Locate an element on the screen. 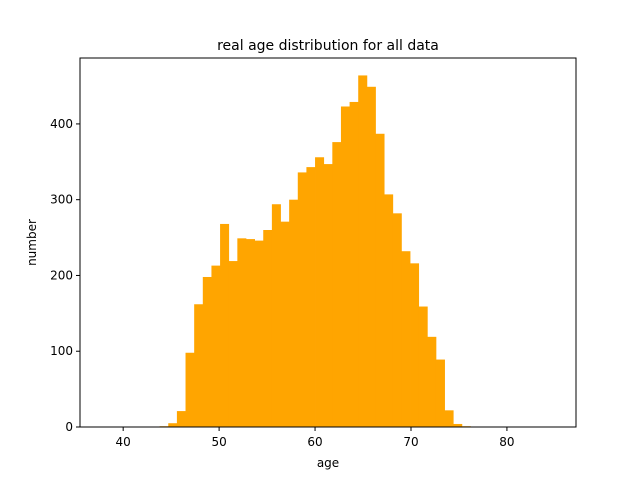 This screenshot has width=640, height=480. x-axis-label: age is located at coordinates (328, 463).